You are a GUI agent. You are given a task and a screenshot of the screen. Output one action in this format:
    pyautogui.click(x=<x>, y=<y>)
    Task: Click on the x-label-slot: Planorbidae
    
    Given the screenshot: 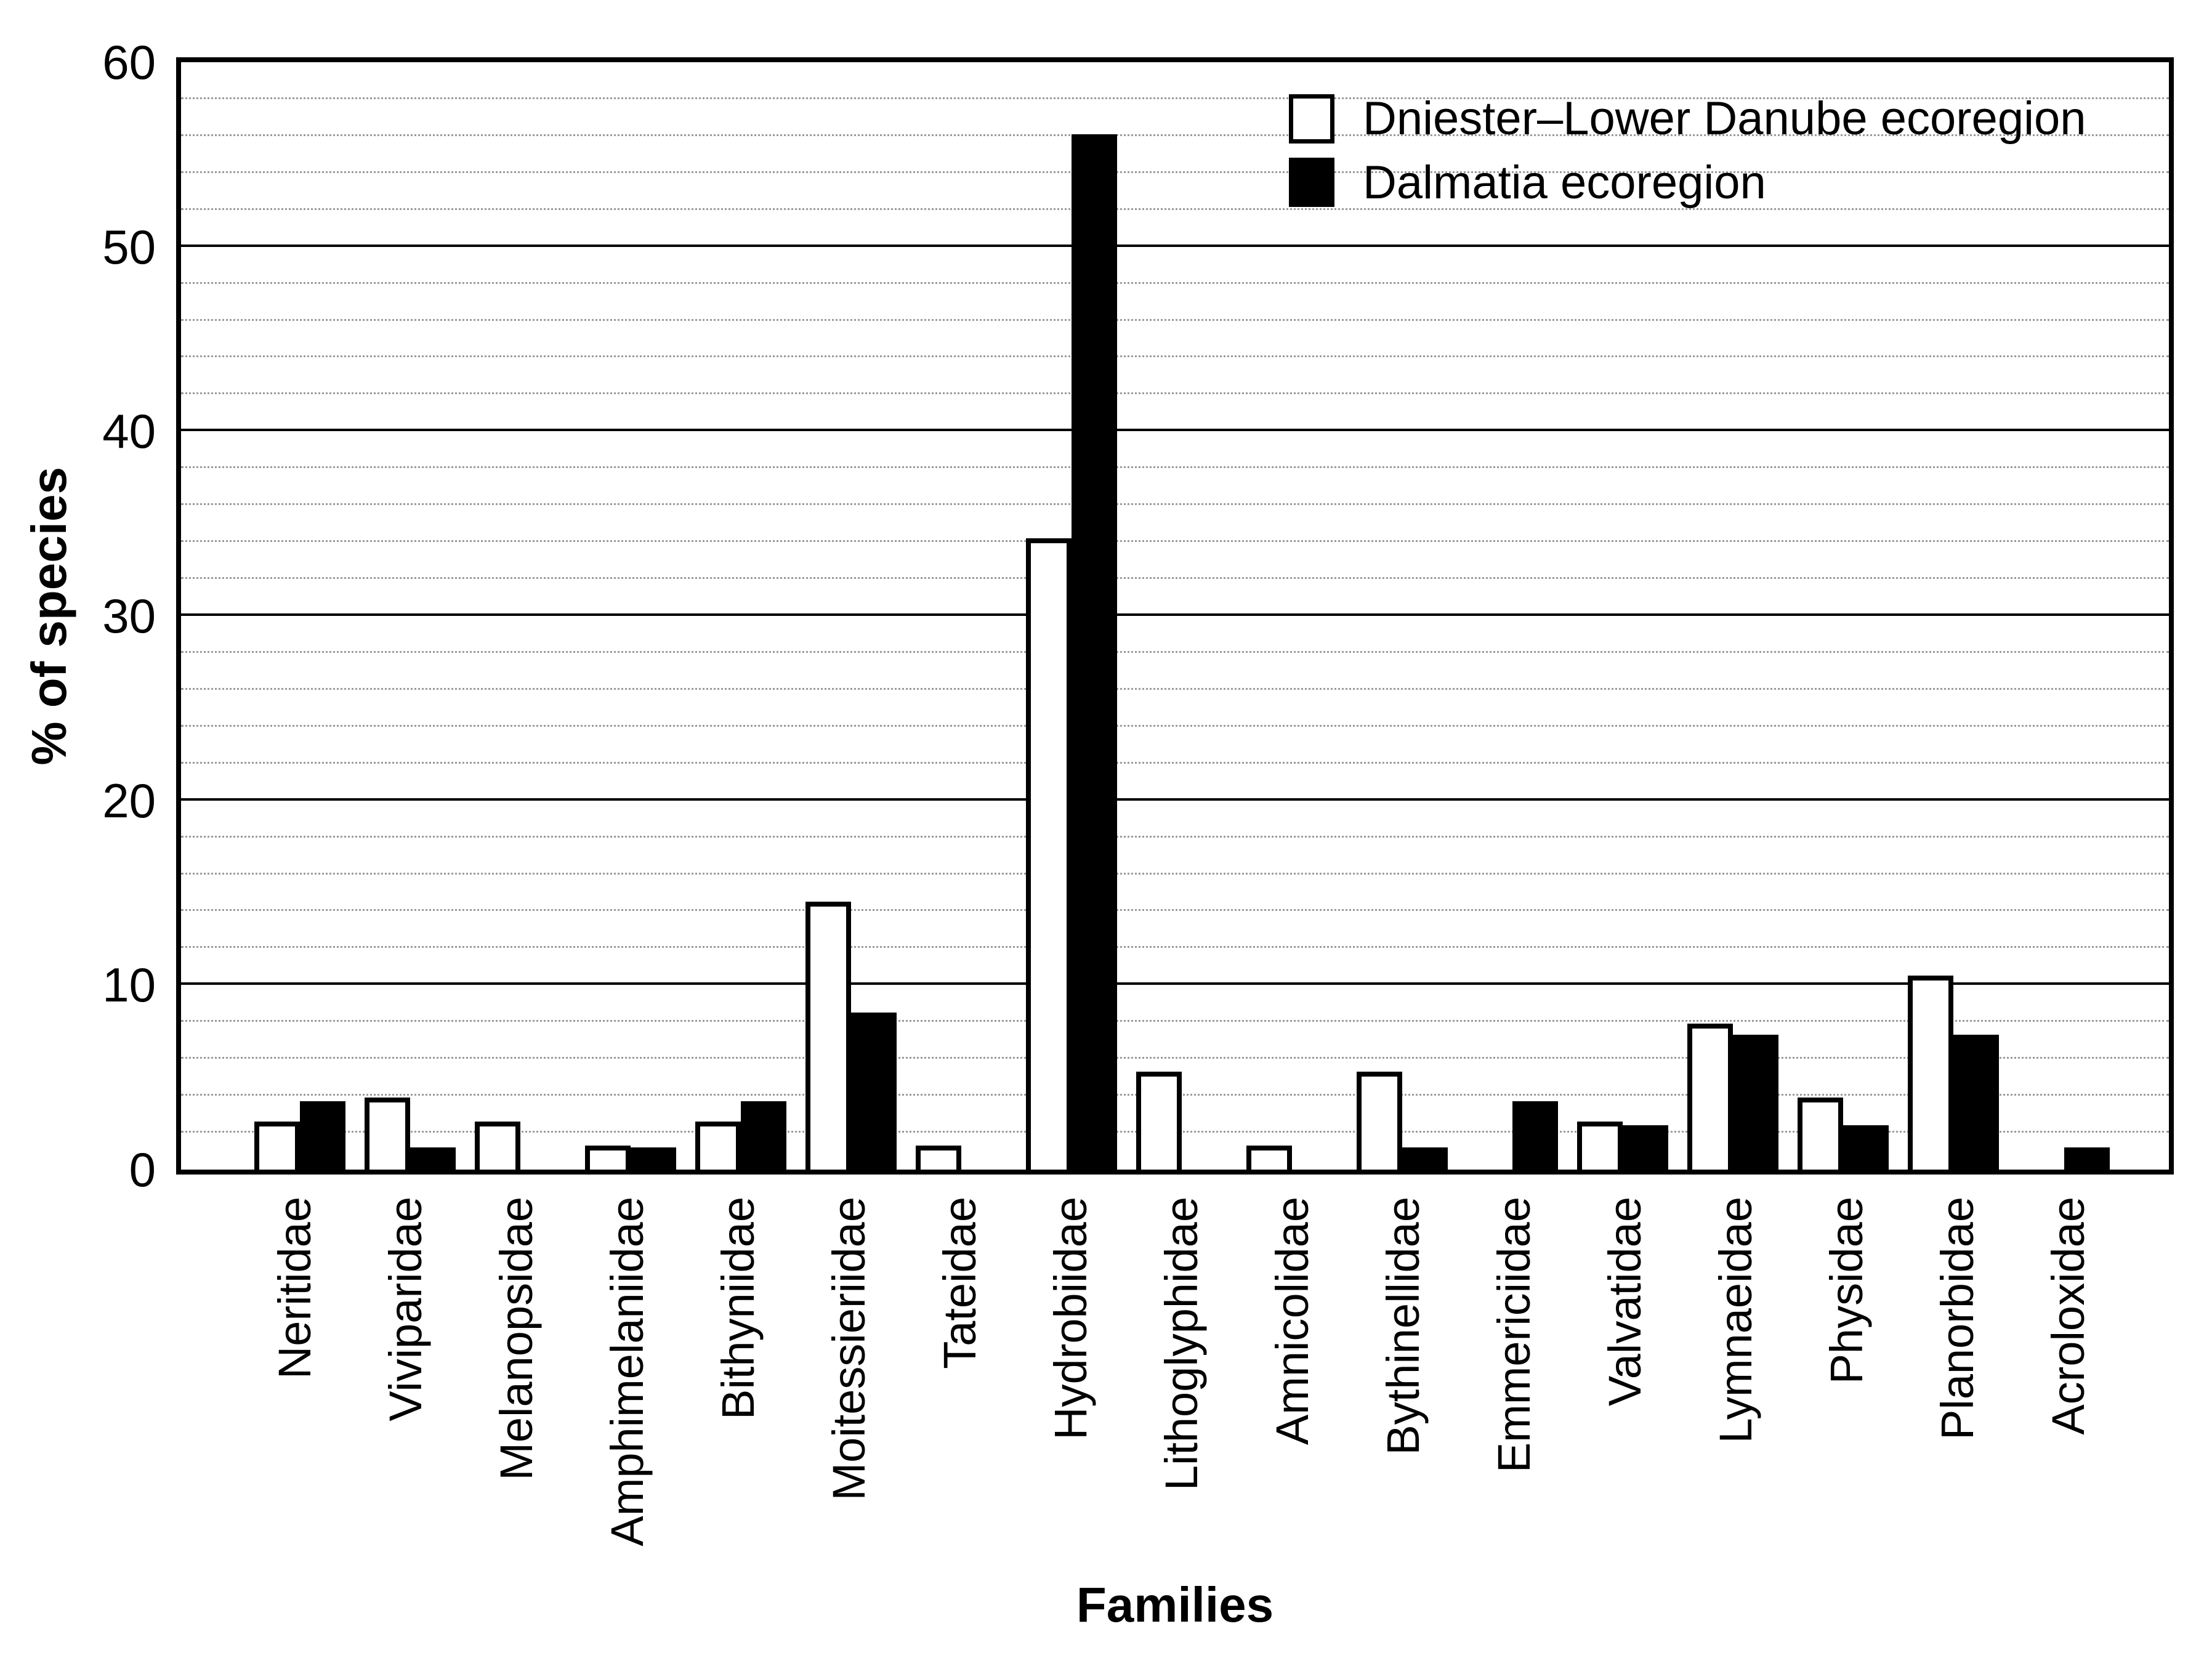 What is the action you would take?
    pyautogui.click(x=1958, y=1372)
    